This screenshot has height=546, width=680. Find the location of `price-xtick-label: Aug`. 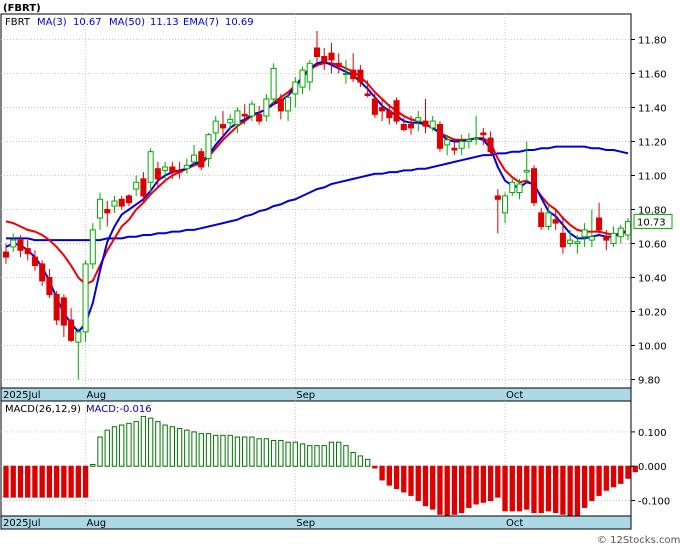

price-xtick-label: Aug is located at coordinates (97, 395).